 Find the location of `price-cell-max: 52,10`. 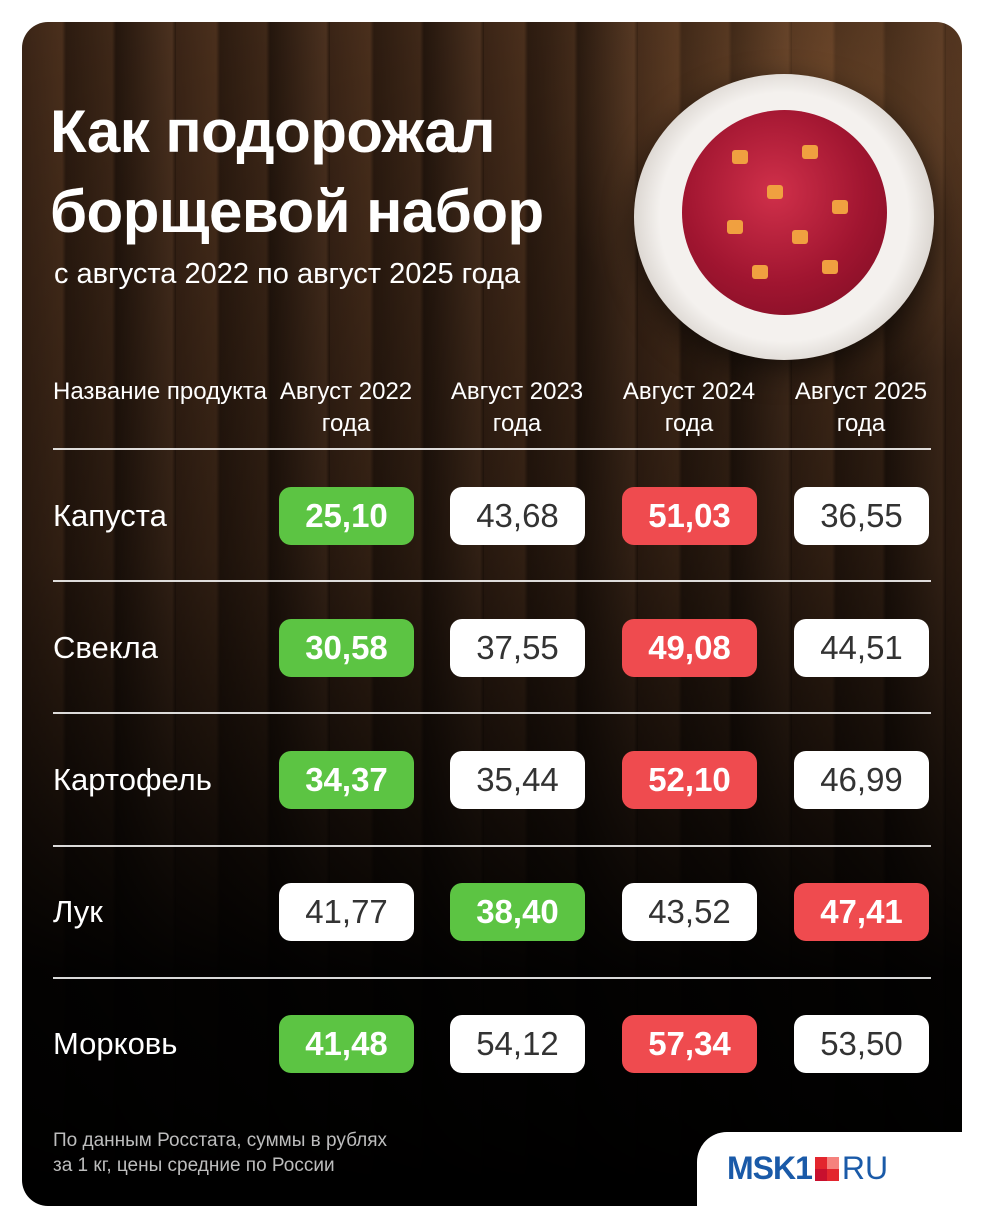

price-cell-max: 52,10 is located at coordinates (689, 780).